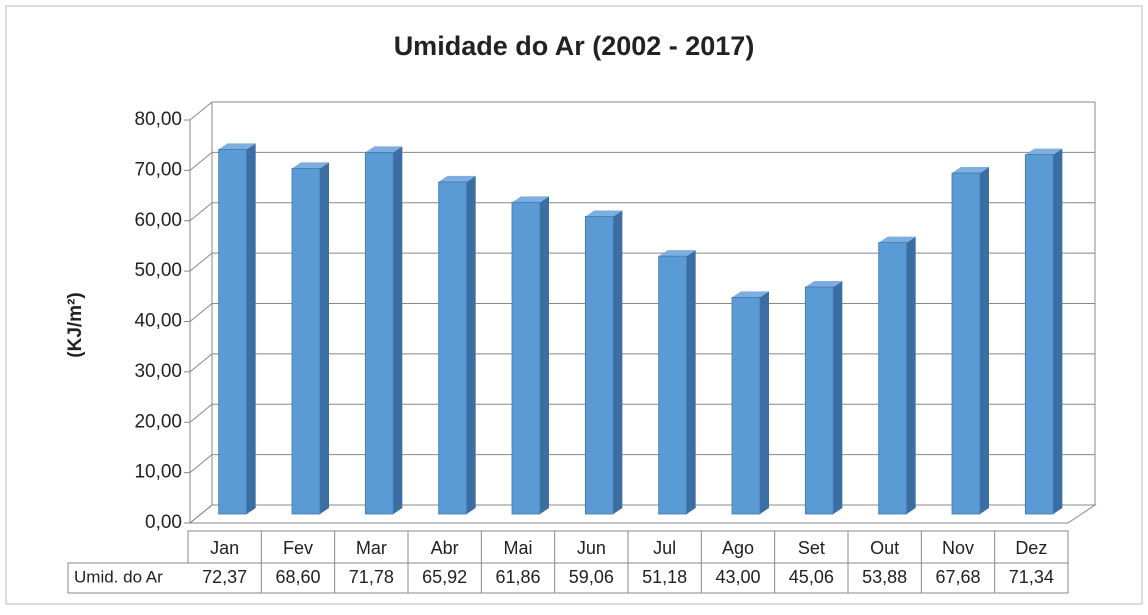 The image size is (1148, 615). I want to click on table-value-row, so click(568, 578).